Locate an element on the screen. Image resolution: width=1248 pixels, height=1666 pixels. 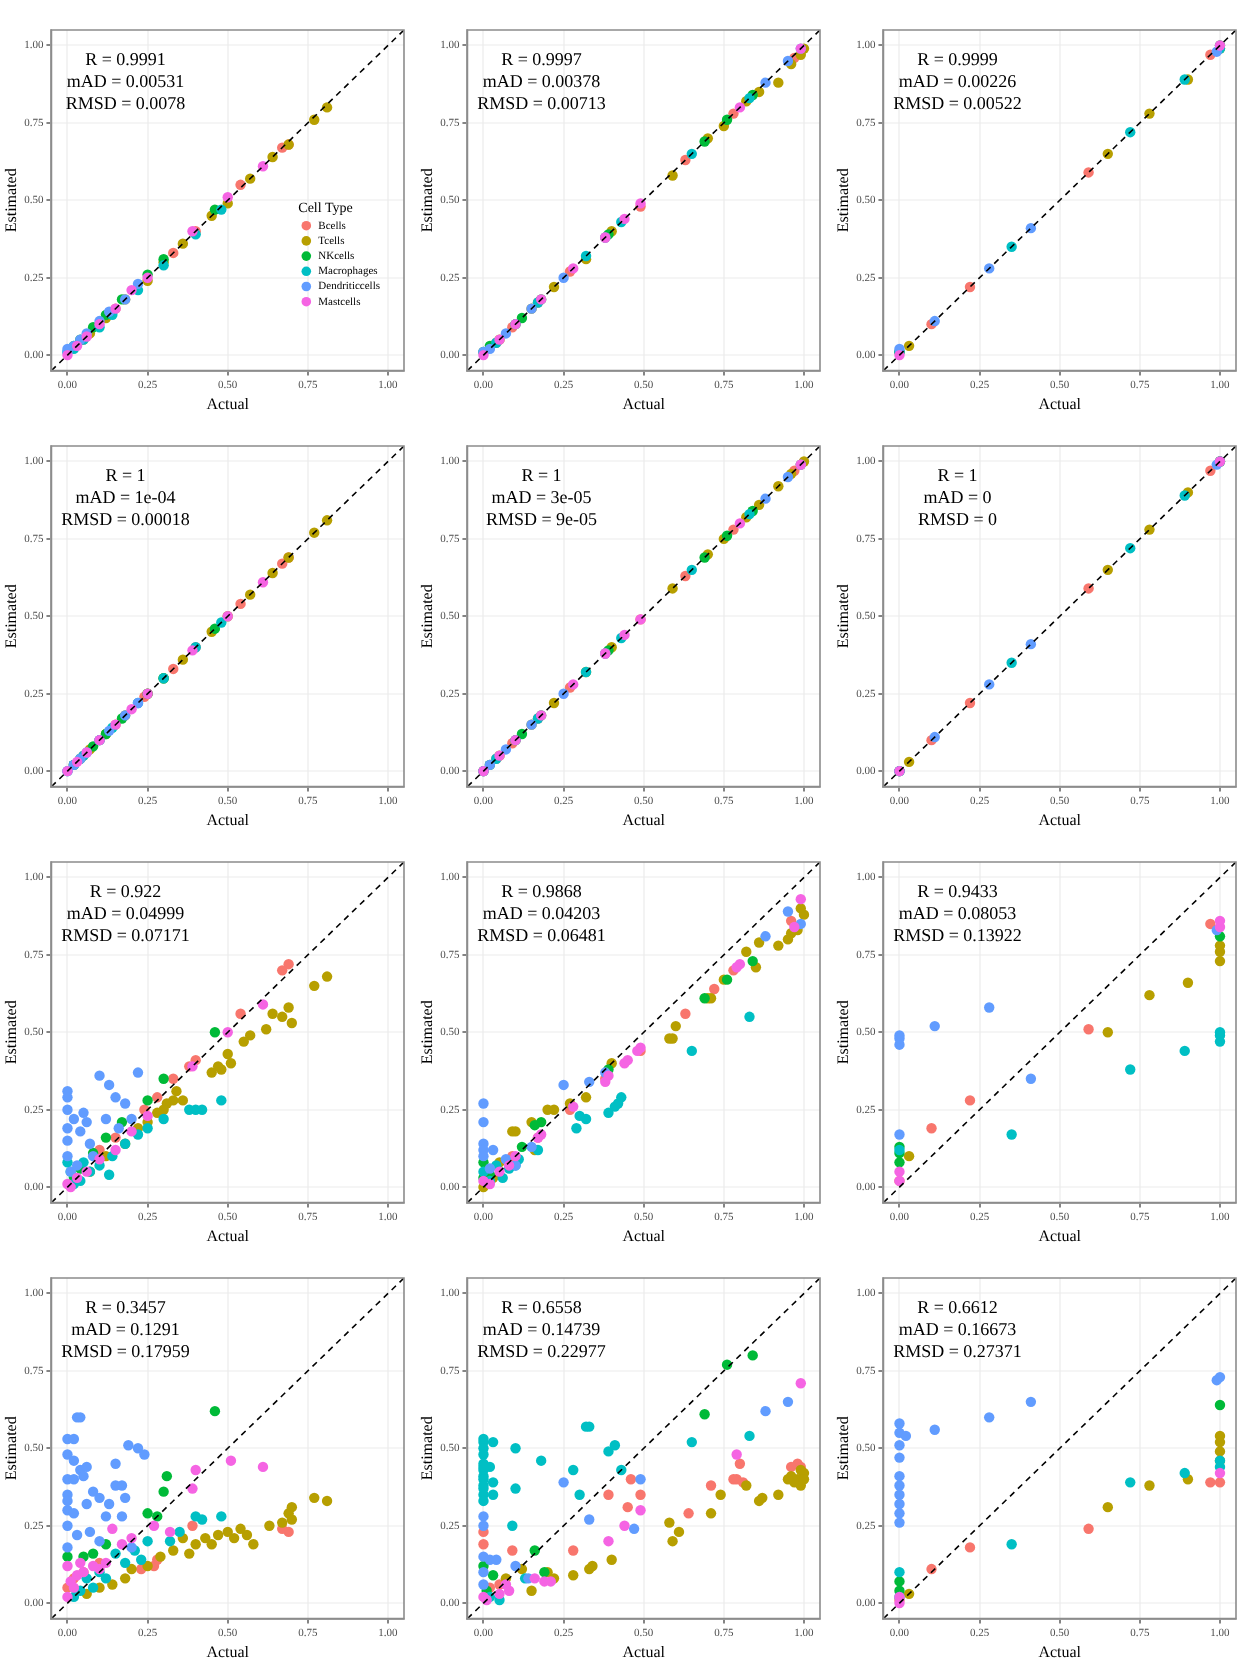
annotation: mAD = 0.00378 is located at coordinates (542, 81).